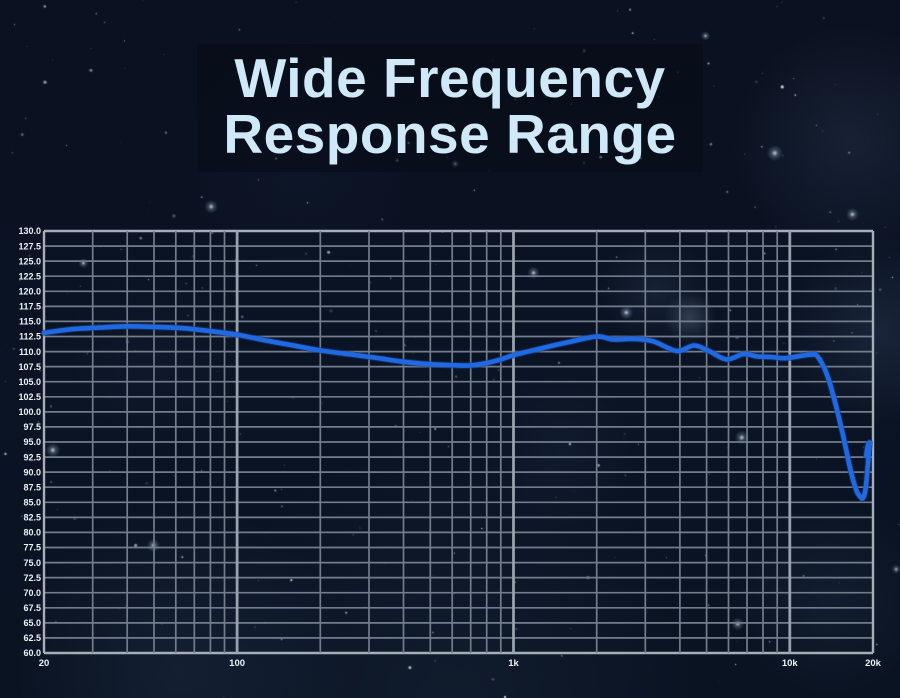  Describe the element at coordinates (29, 292) in the screenshot. I see `svg-text: 120.0` at that location.